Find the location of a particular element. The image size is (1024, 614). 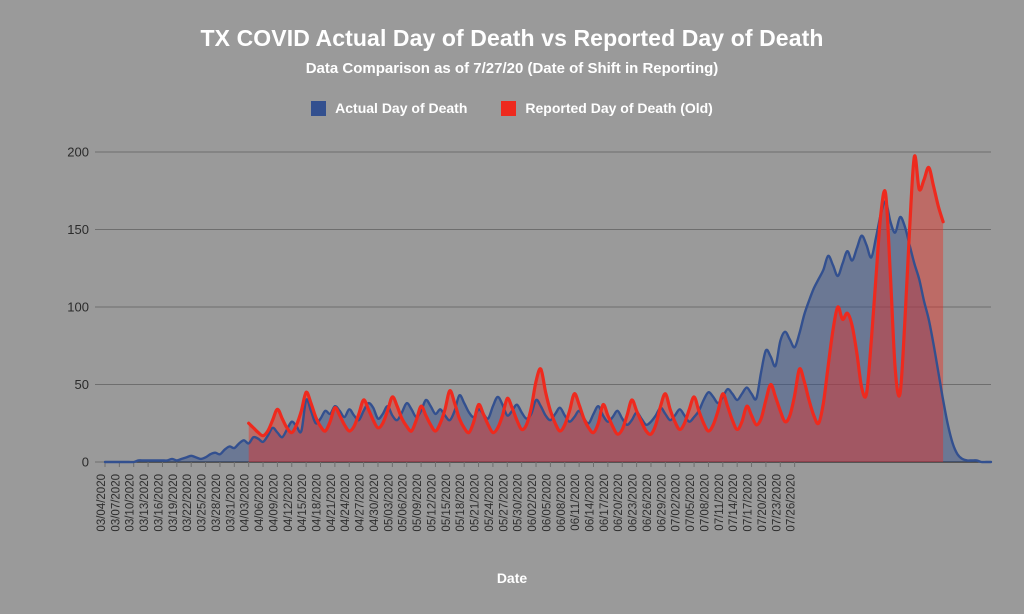

x-tick-label: 03/31/2020 is located at coordinates (231, 503).